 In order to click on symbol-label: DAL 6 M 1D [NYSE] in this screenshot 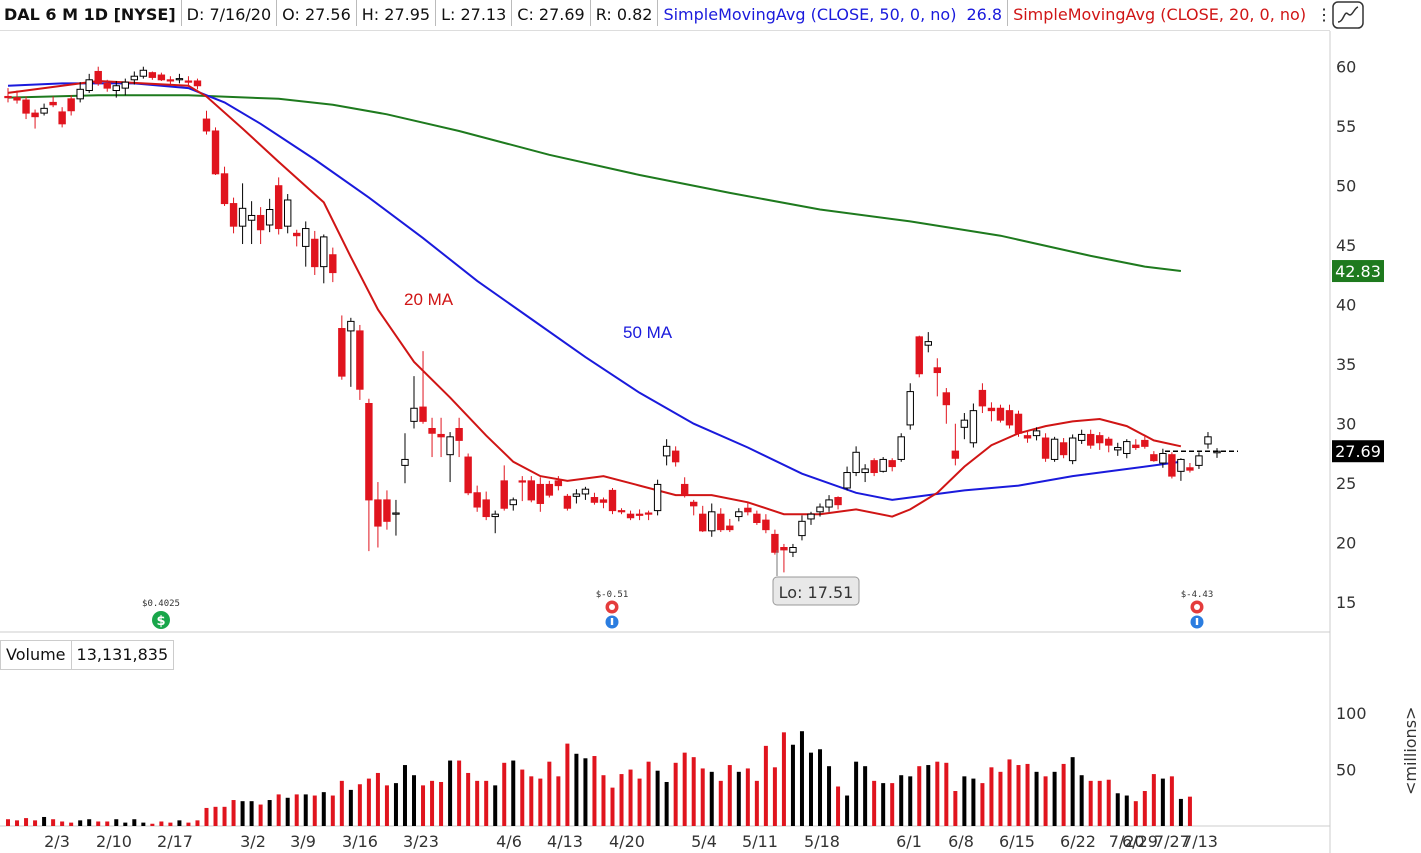, I will do `click(91, 13)`.